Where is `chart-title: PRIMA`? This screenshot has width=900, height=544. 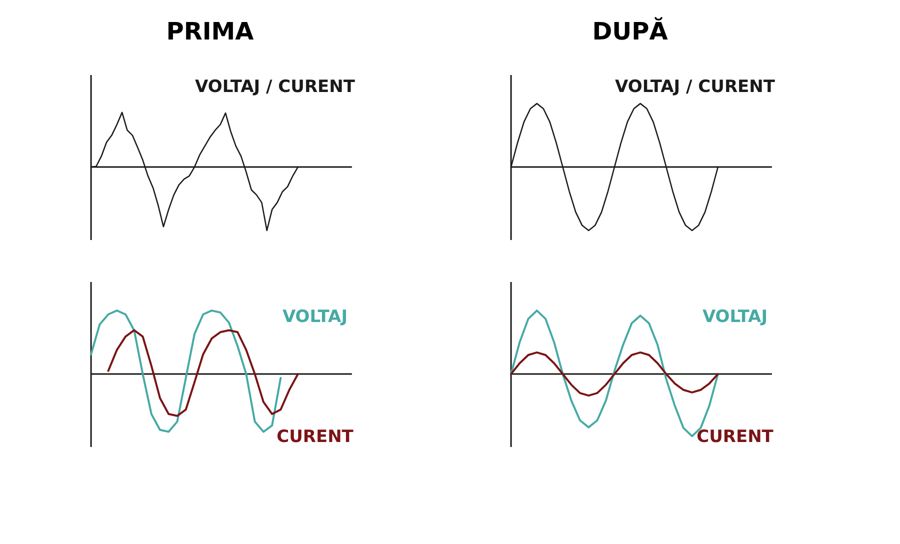 chart-title: PRIMA is located at coordinates (210, 31).